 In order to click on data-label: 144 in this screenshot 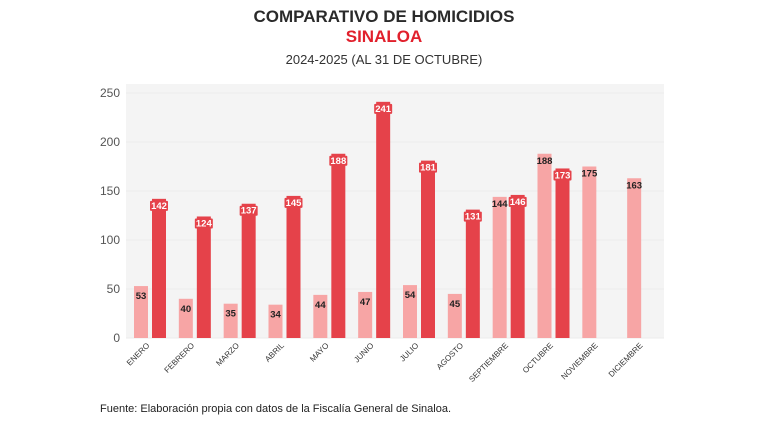, I will do `click(500, 204)`.